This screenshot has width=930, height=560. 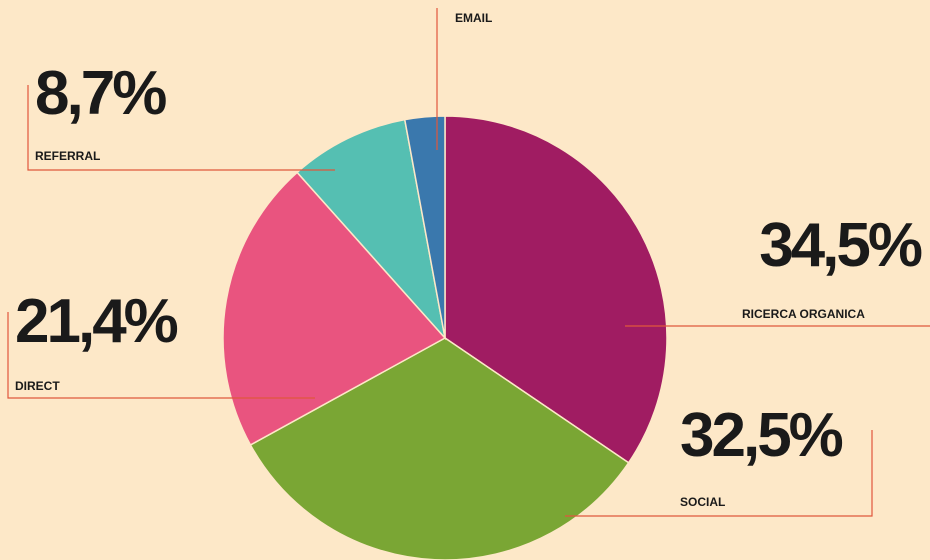 What do you see at coordinates (96, 321) in the screenshot?
I see `value-label: 21,4%` at bounding box center [96, 321].